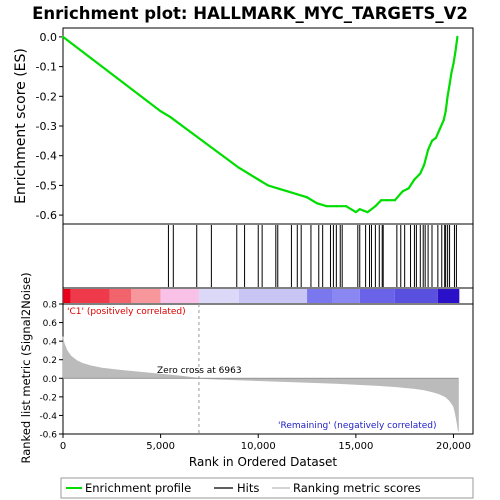  I want to click on metric-y-tick-label: 0.8, so click(50, 306).